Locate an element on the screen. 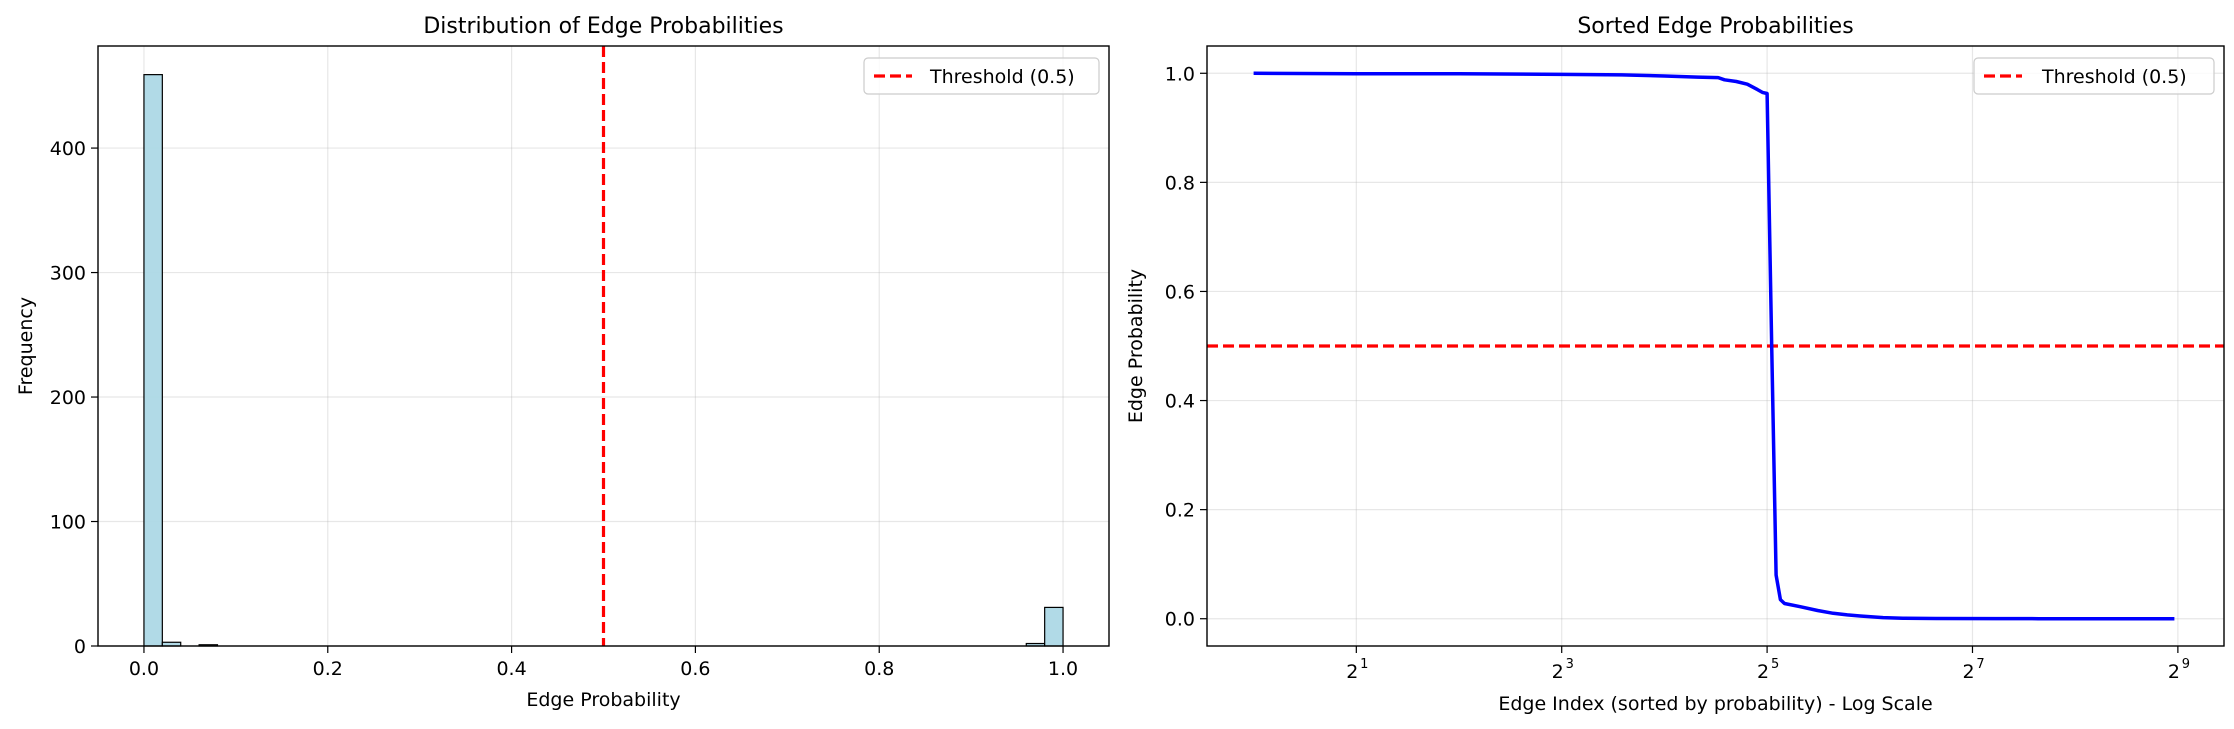  y-axis-label: Frequency is located at coordinates (26, 346).